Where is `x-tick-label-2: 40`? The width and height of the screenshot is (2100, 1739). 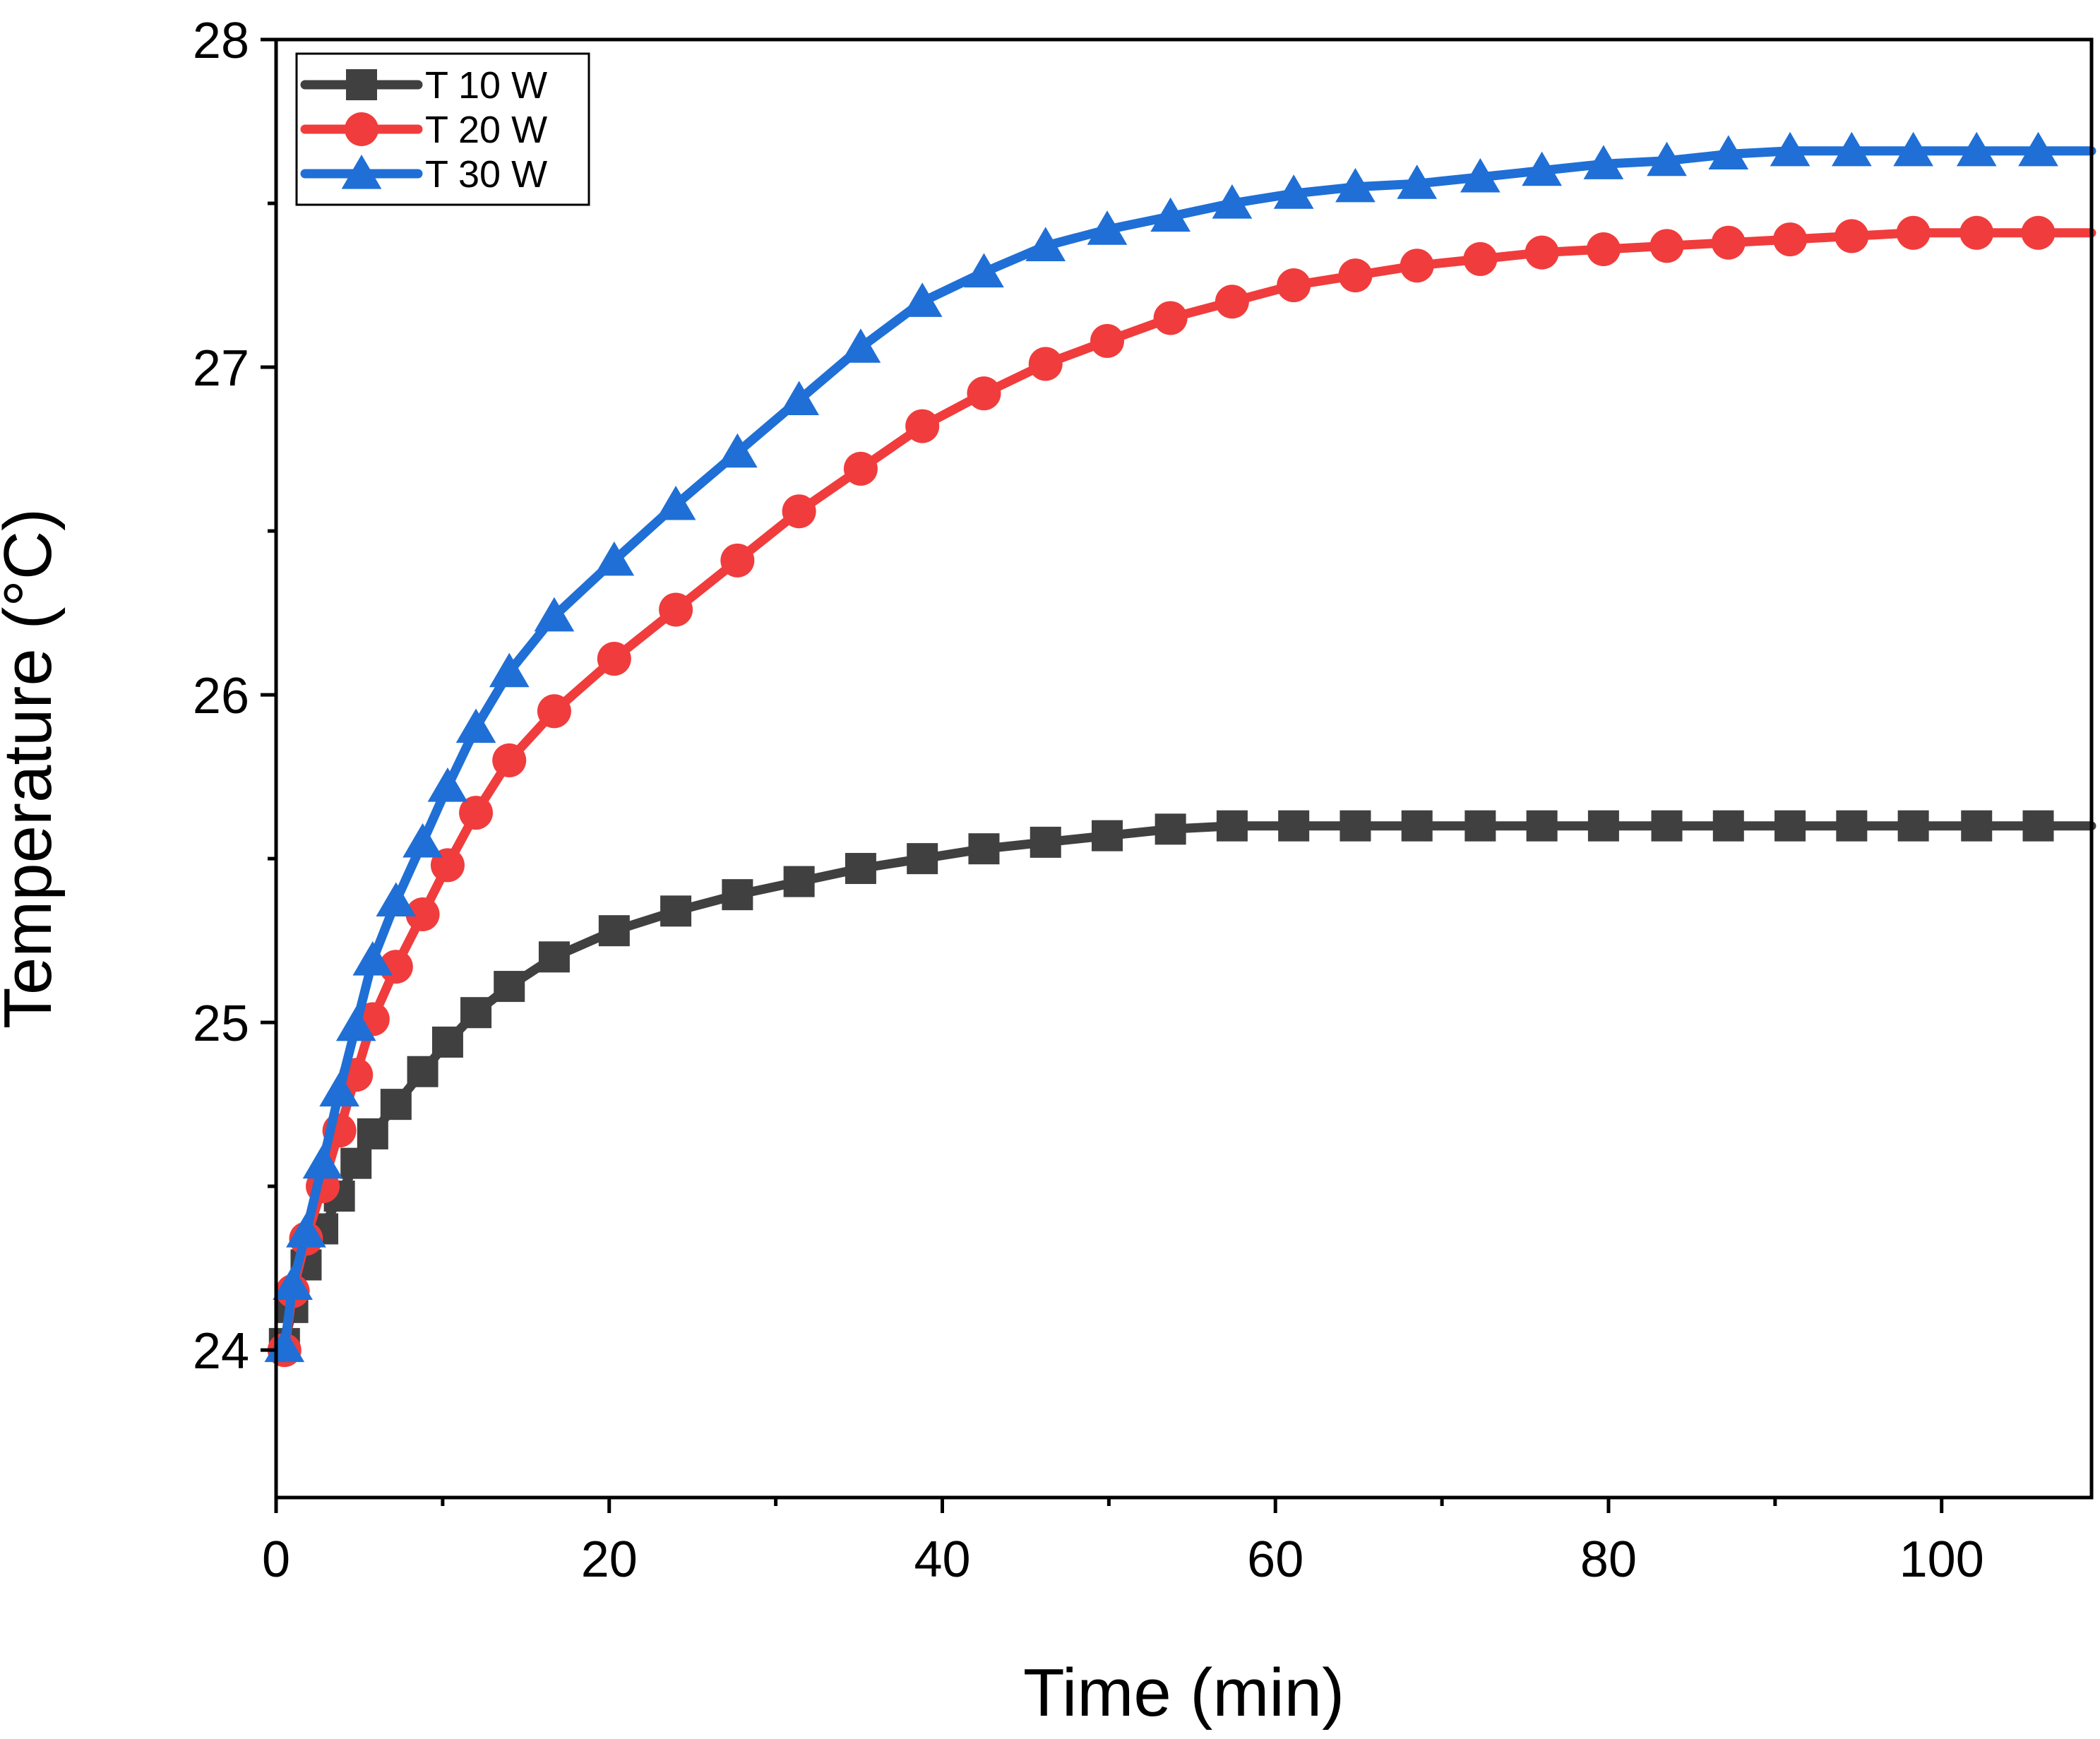 x-tick-label-2: 40 is located at coordinates (942, 1559).